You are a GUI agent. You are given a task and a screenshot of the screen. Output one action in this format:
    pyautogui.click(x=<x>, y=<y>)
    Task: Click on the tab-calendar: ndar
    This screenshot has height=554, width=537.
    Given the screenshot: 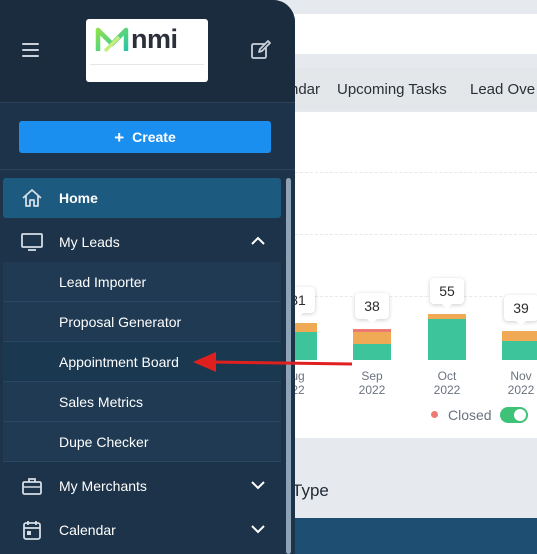 What is the action you would take?
    pyautogui.click(x=305, y=89)
    